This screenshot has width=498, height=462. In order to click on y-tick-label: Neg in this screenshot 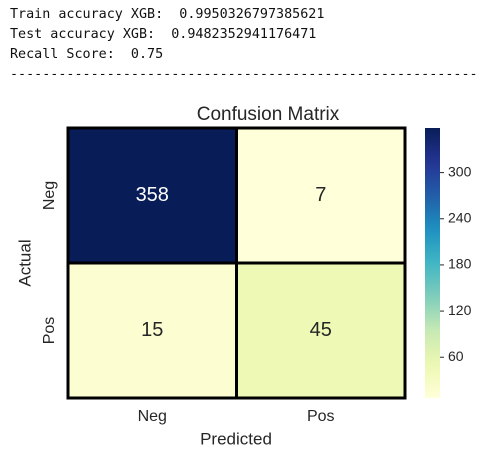, I will do `click(49, 195)`.